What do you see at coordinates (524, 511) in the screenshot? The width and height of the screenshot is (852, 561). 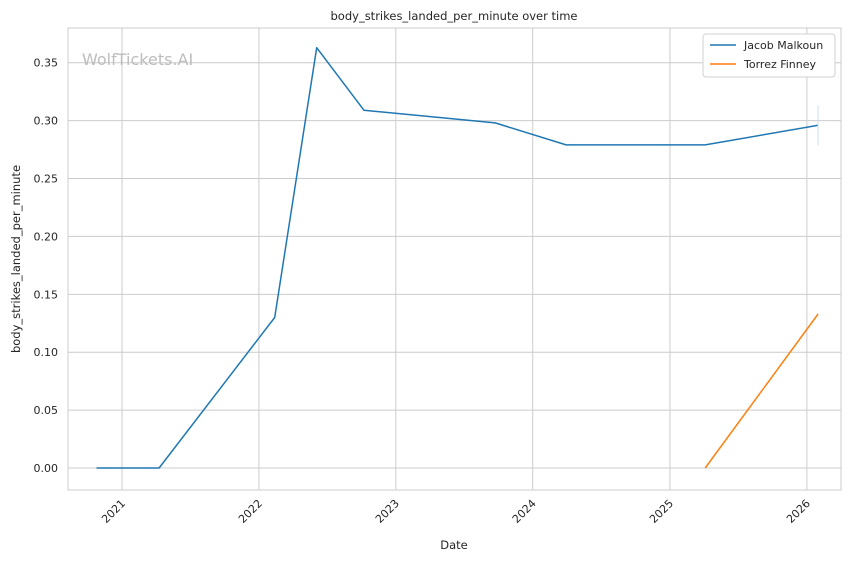 I see `x-tick-label: 2024` at bounding box center [524, 511].